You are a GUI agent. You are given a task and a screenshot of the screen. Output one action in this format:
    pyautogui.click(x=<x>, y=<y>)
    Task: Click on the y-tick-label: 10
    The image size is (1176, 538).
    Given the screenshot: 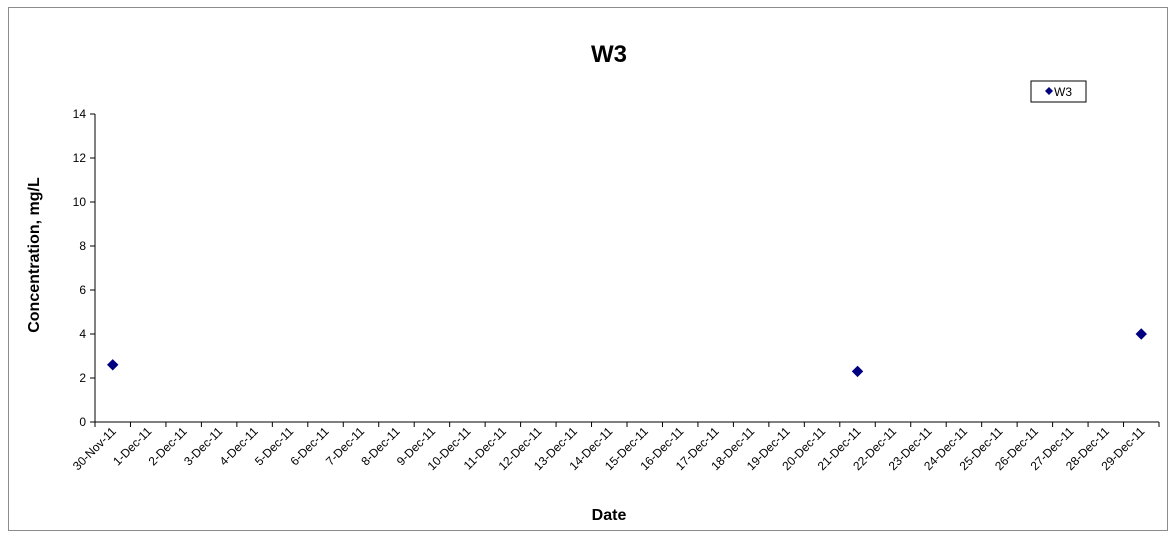 What is the action you would take?
    pyautogui.click(x=80, y=202)
    